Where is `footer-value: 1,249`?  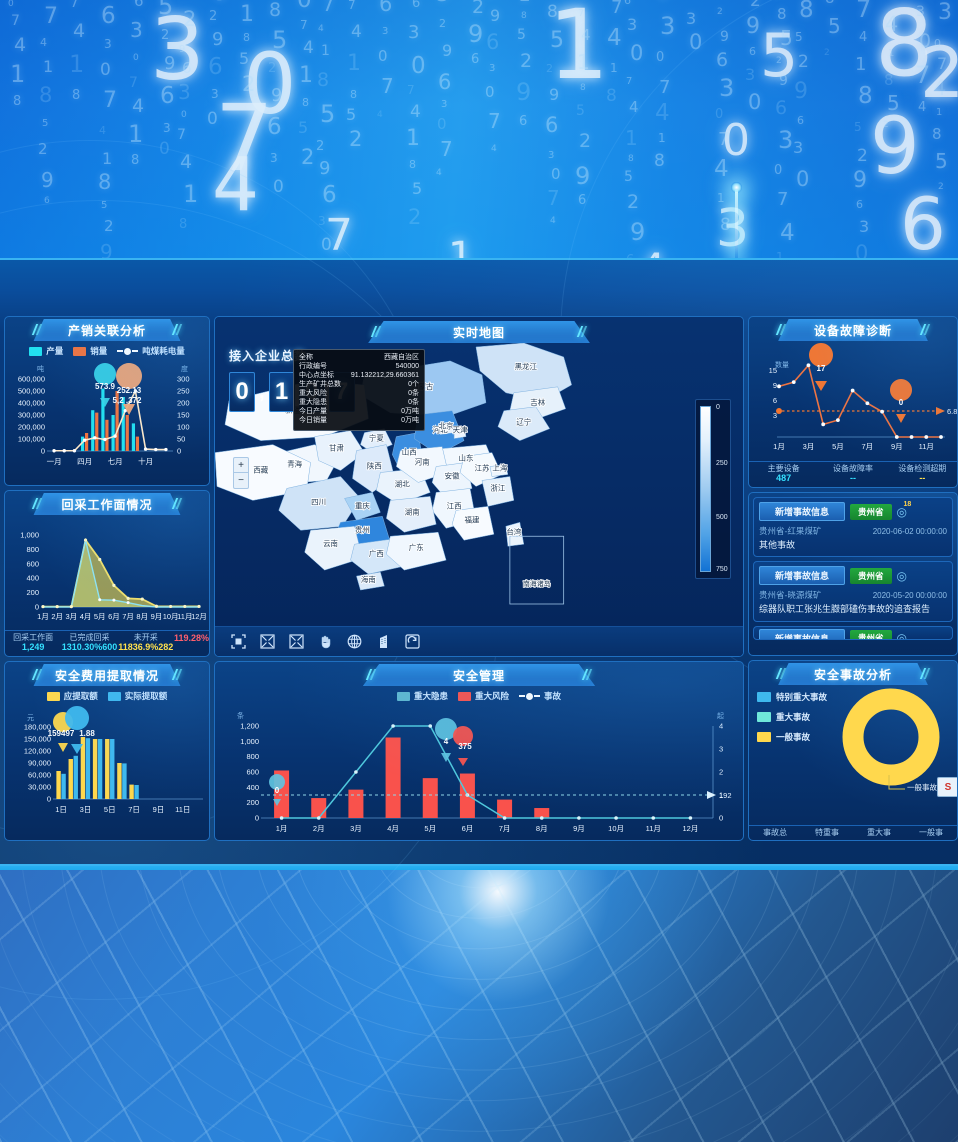 footer-value: 1,249 is located at coordinates (33, 647).